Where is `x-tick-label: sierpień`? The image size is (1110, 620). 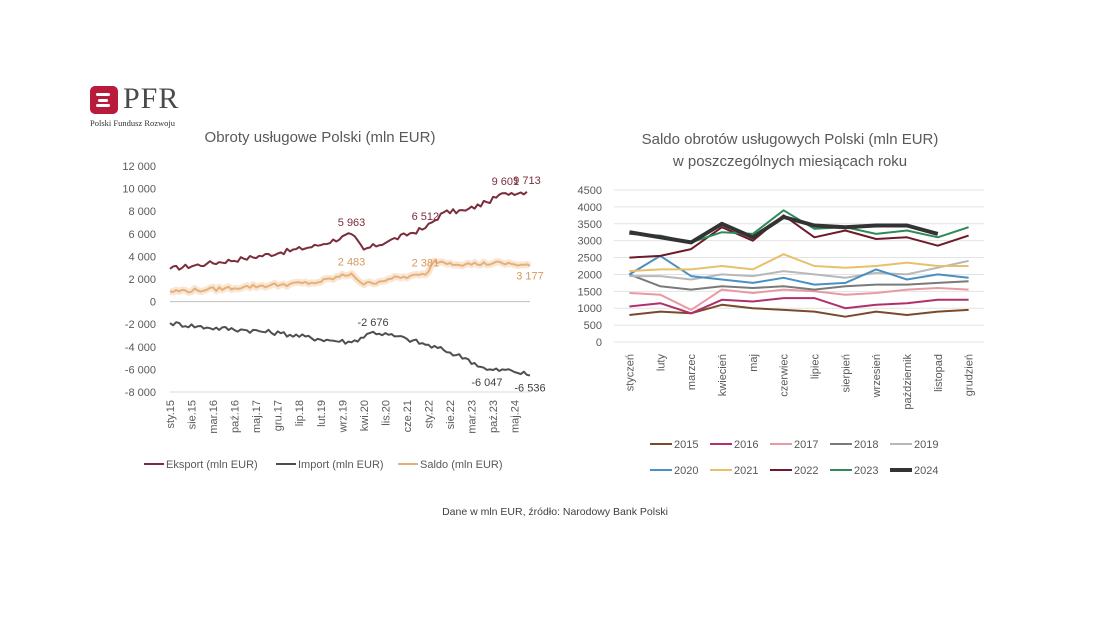 x-tick-label: sierpień is located at coordinates (846, 373).